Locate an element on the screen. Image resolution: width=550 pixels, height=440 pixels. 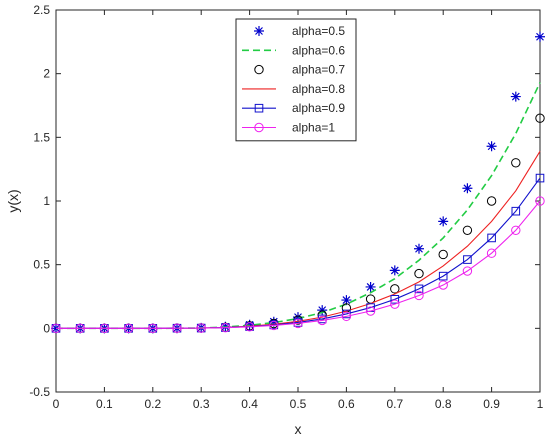
legend-entry: alpha=1 is located at coordinates (288, 128).